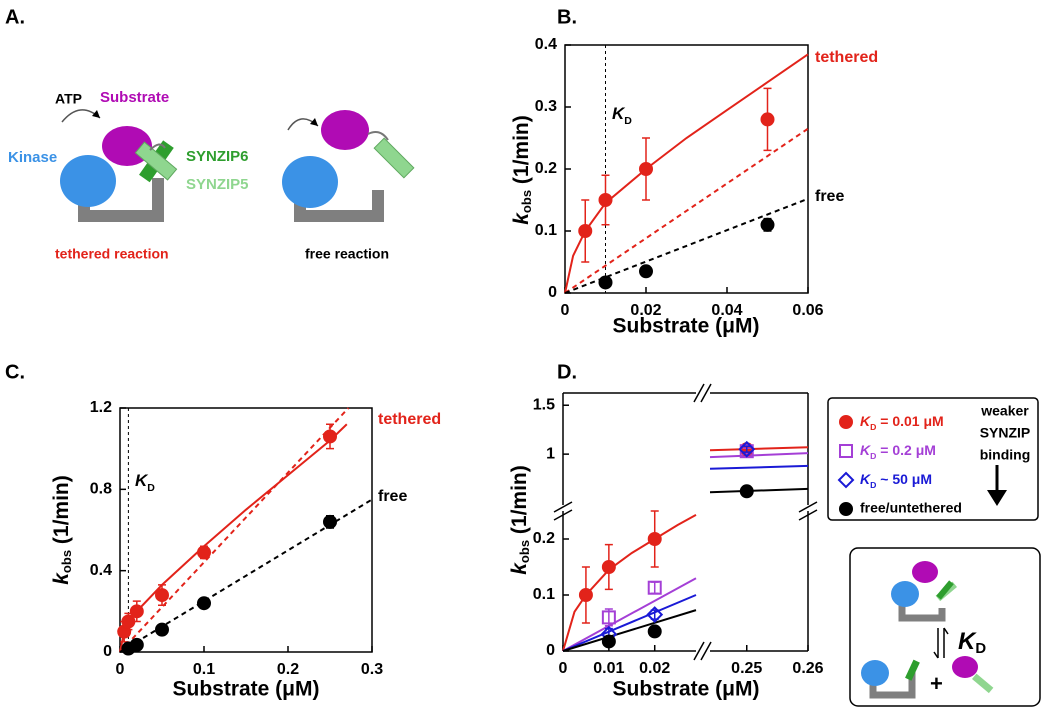  Describe the element at coordinates (112, 254) in the screenshot. I see `label: tethered reaction` at that location.